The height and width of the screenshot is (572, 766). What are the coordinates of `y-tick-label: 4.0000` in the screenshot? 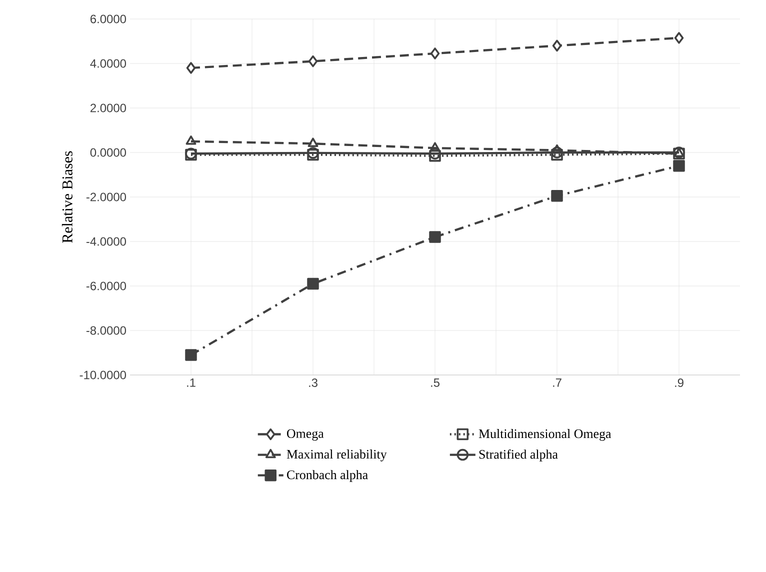 It's located at (108, 63).